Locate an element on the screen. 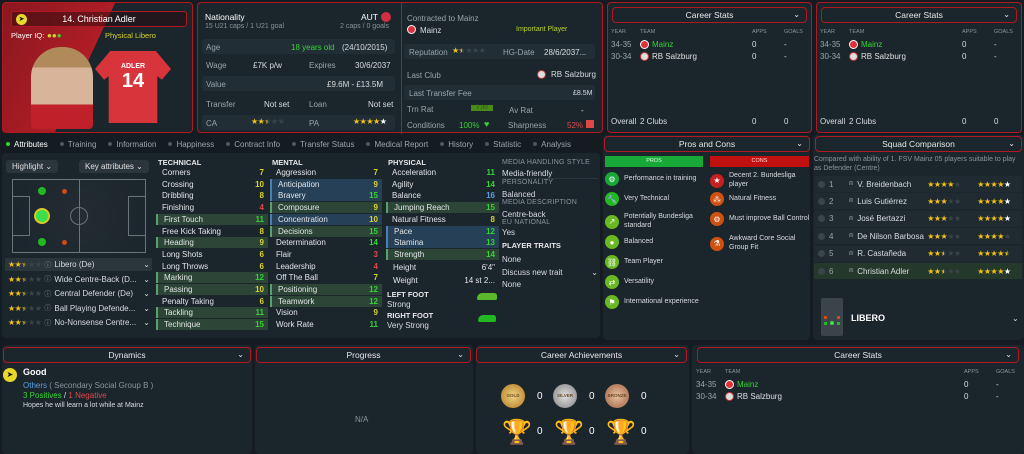  hg-date-label: HG-Date is located at coordinates (519, 52).